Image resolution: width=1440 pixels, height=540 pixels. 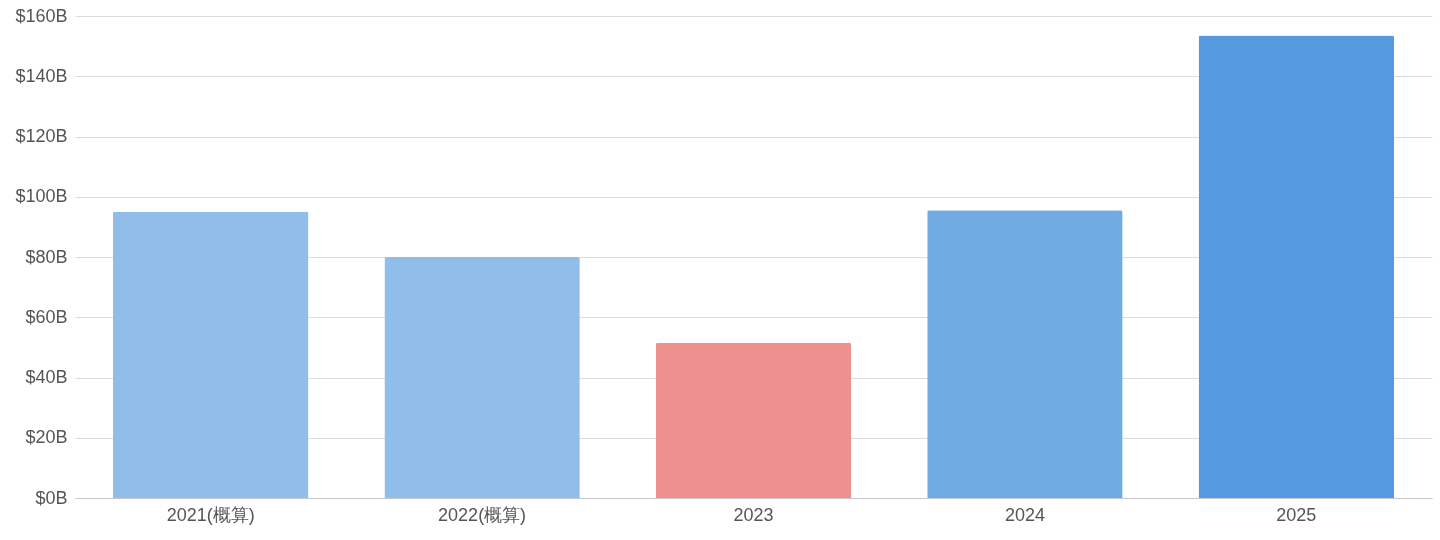 What do you see at coordinates (46, 437) in the screenshot?
I see `y-tick-label: $20B` at bounding box center [46, 437].